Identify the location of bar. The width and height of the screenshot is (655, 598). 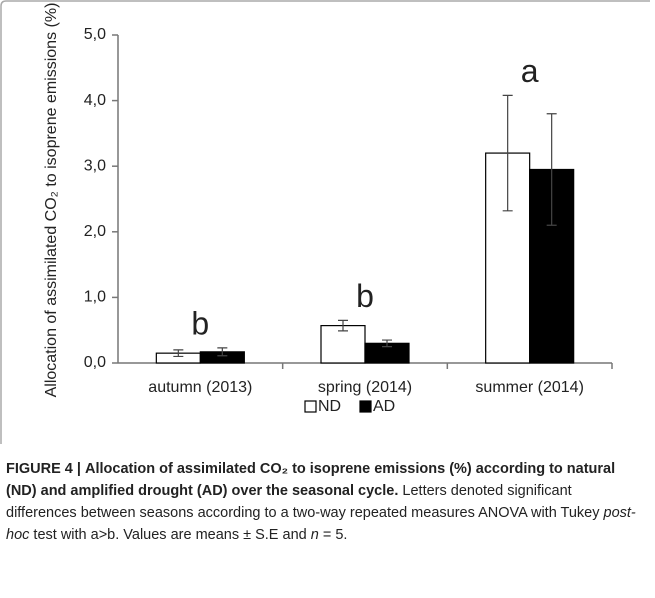
(508, 258).